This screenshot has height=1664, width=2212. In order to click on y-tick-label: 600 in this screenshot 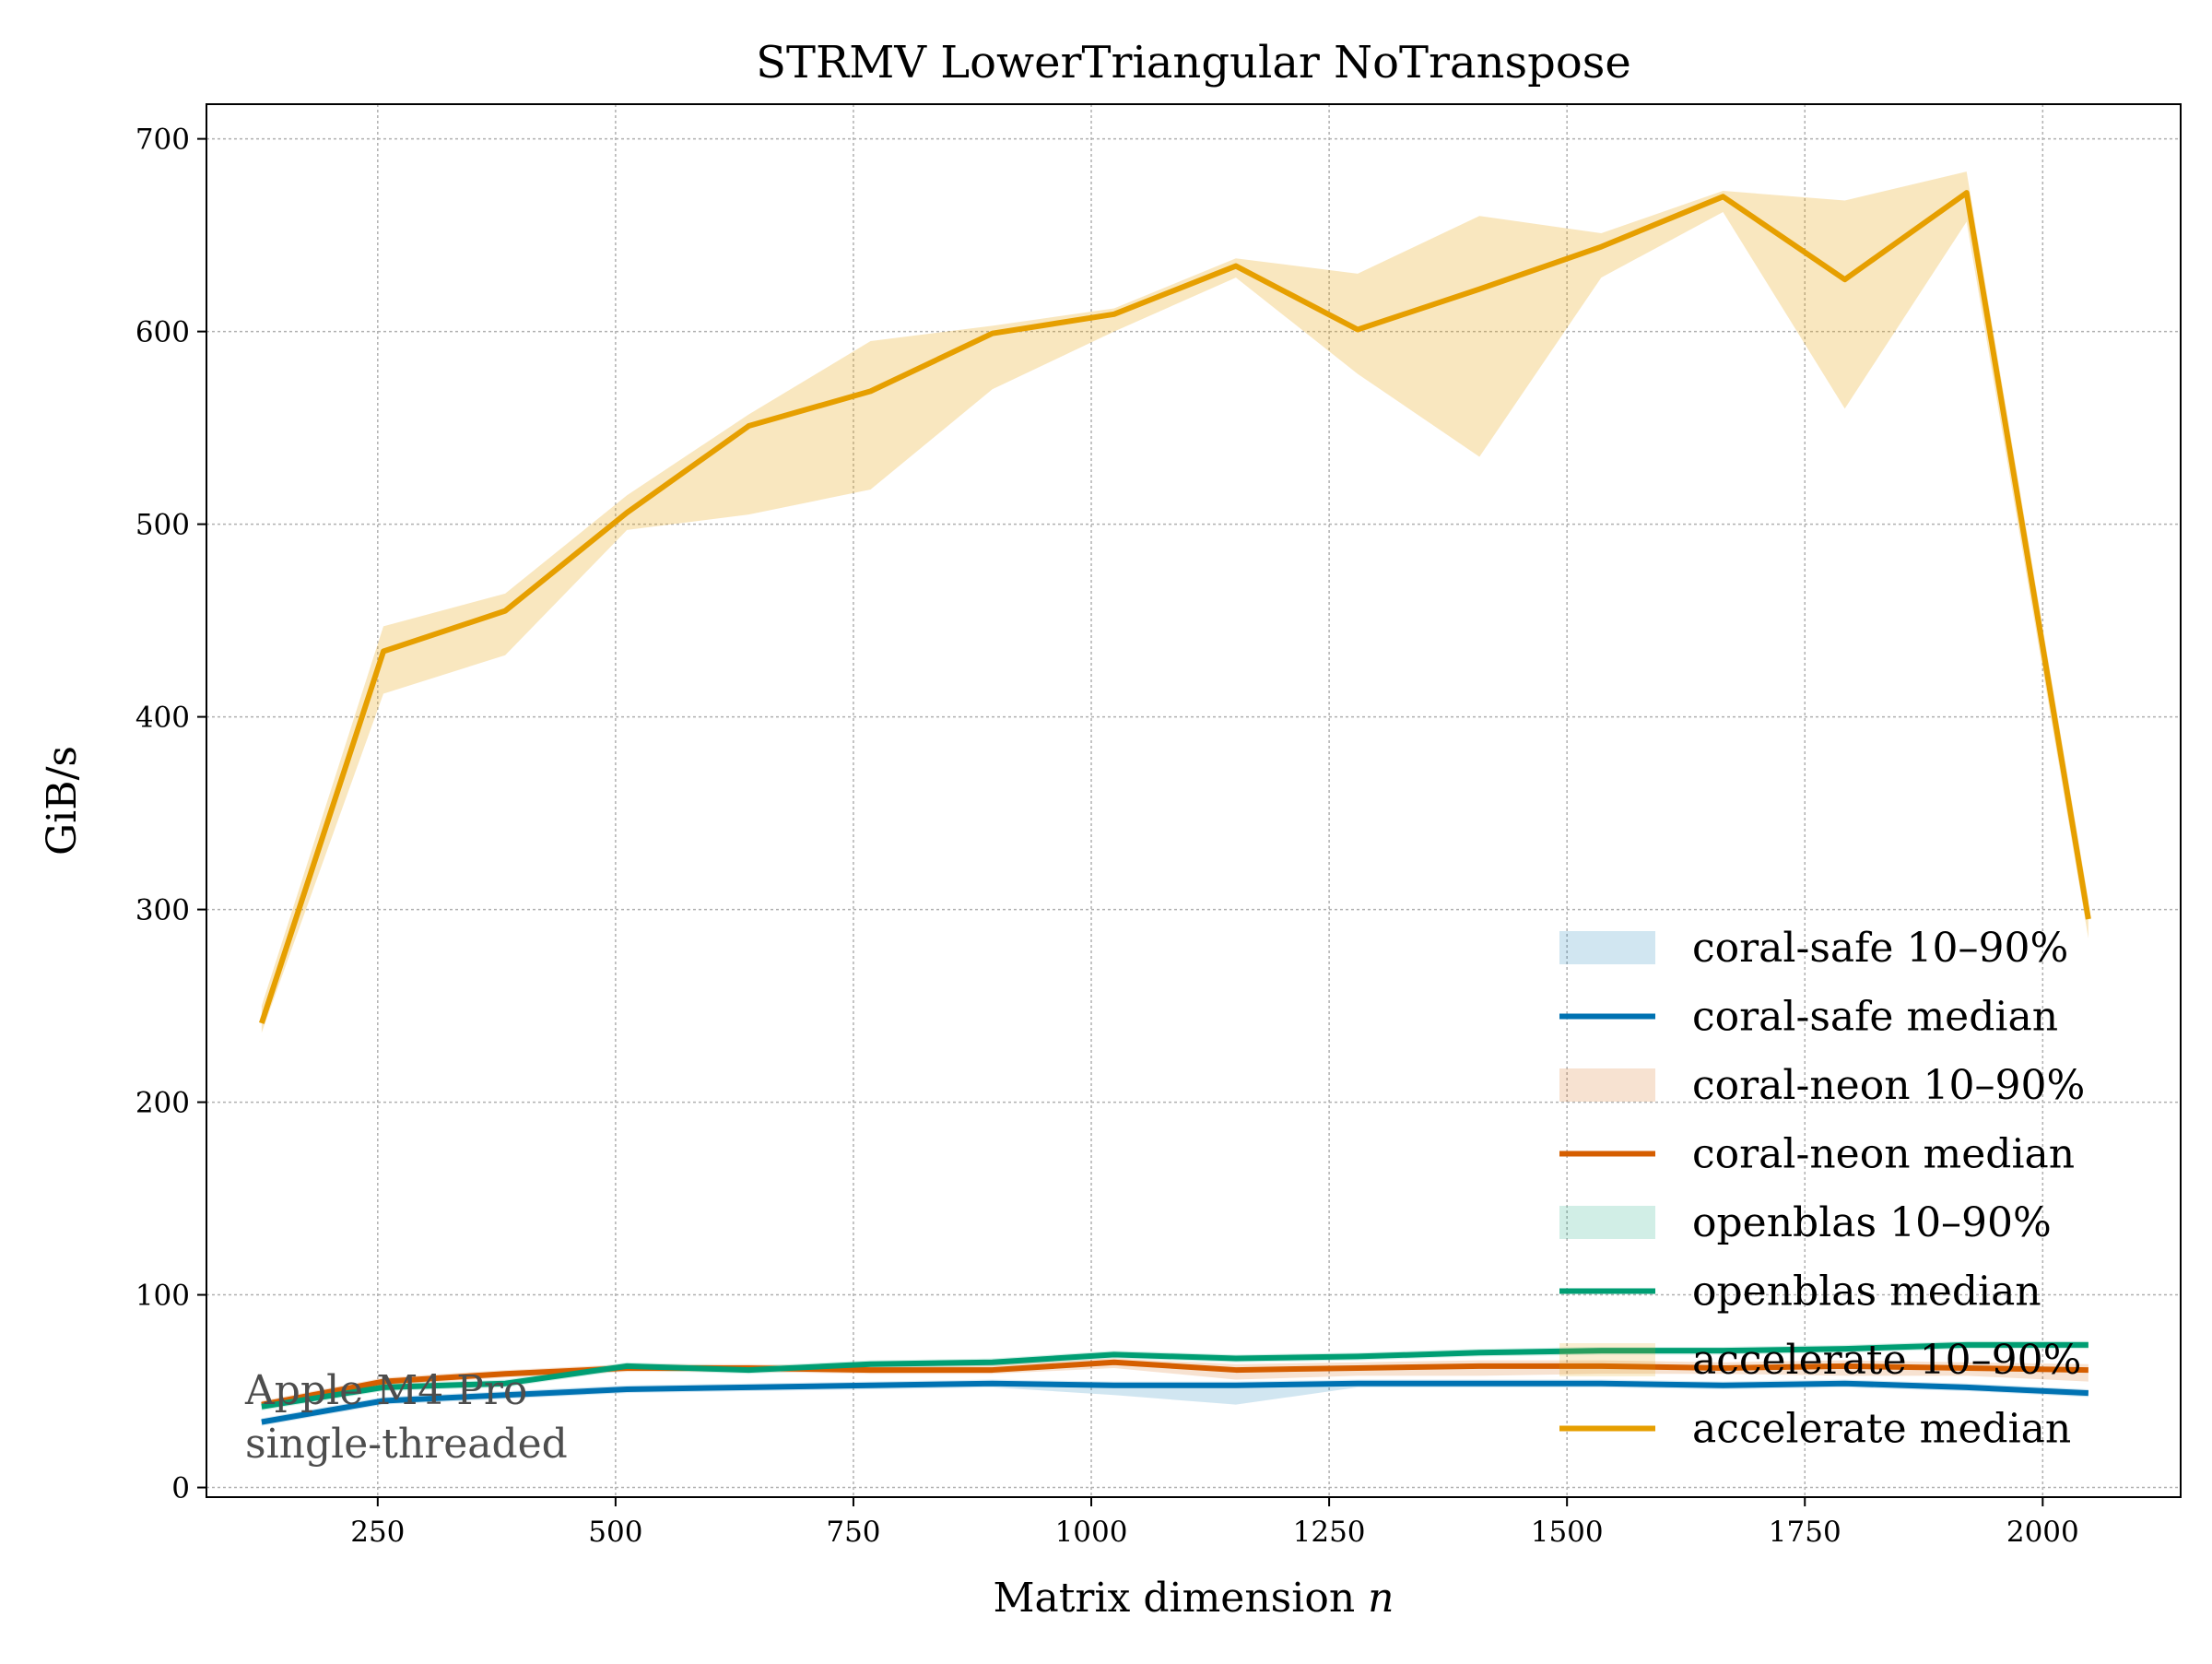, I will do `click(162, 332)`.